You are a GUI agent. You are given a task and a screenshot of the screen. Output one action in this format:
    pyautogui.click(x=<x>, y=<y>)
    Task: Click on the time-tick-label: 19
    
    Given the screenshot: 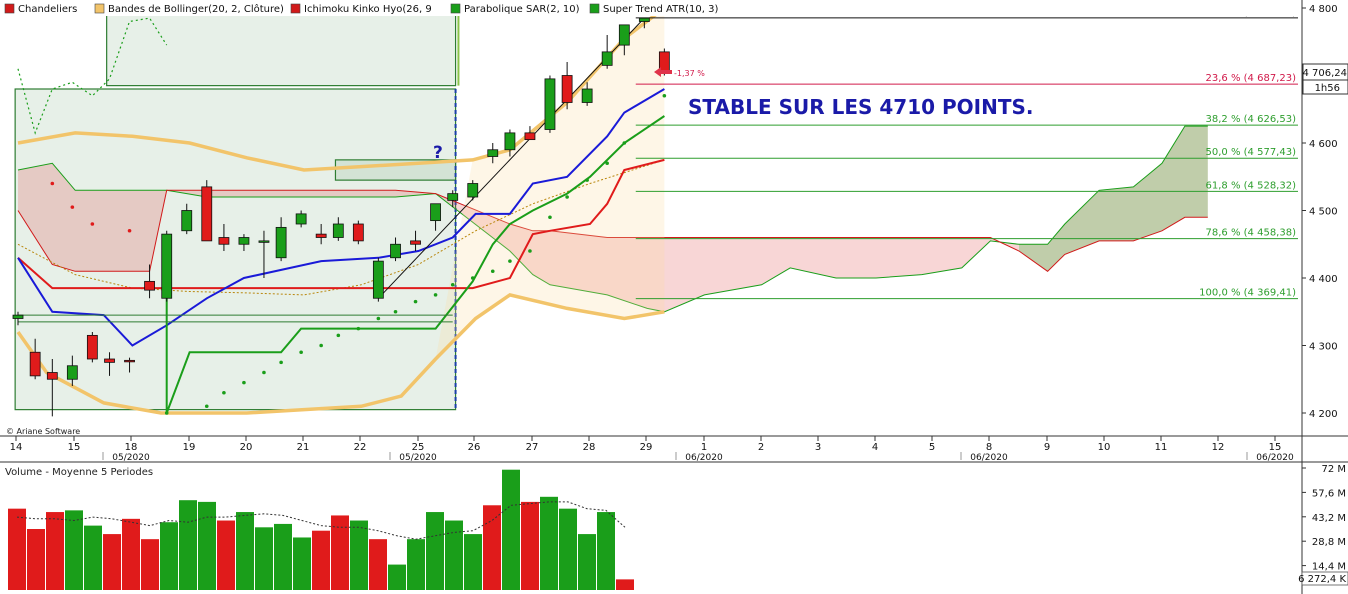 What is the action you would take?
    pyautogui.click(x=189, y=447)
    